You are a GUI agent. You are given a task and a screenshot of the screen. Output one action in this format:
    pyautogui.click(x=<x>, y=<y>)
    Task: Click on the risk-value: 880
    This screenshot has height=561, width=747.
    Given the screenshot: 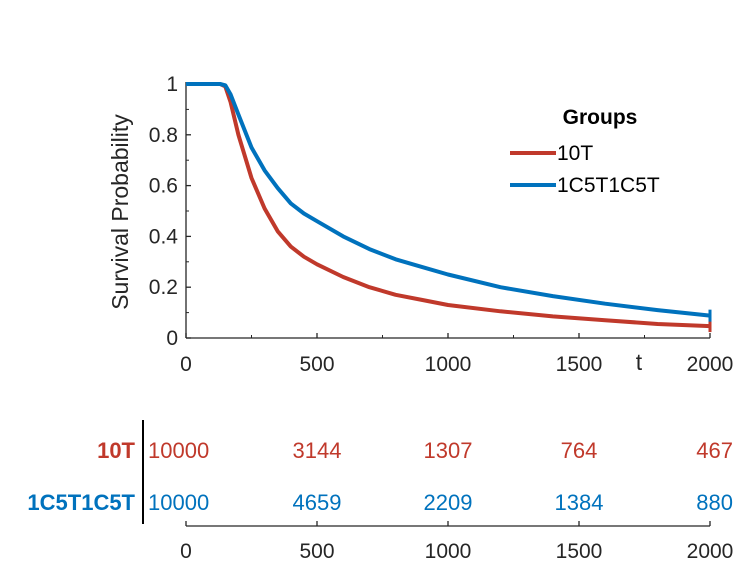 What is the action you would take?
    pyautogui.click(x=714, y=502)
    